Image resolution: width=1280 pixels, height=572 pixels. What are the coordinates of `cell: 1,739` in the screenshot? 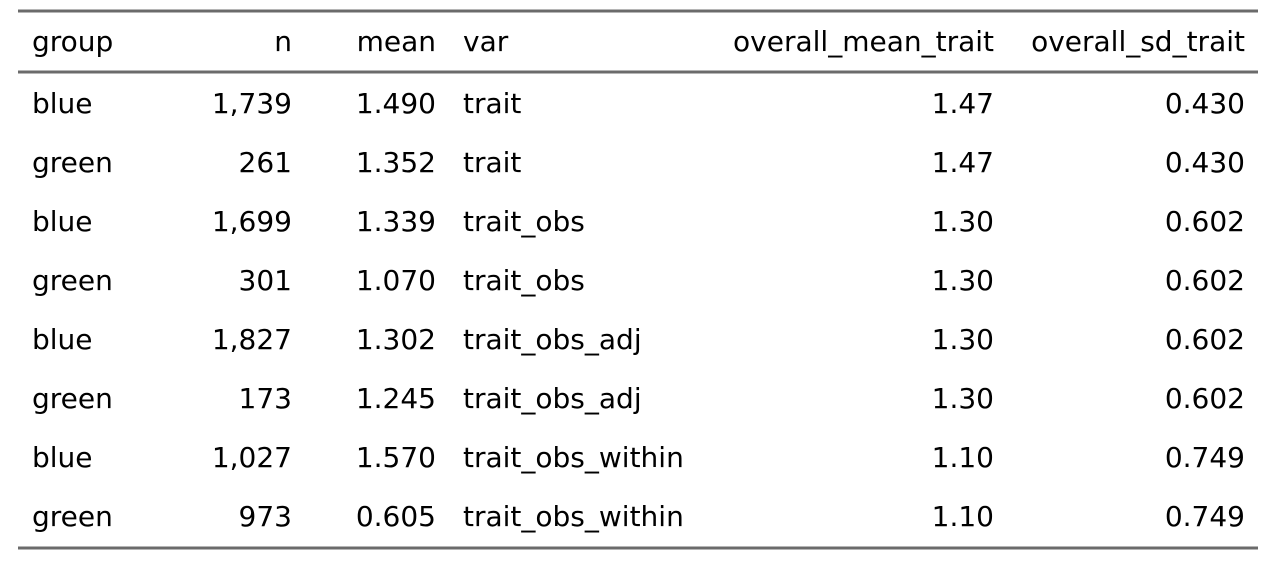 It's located at (252, 103).